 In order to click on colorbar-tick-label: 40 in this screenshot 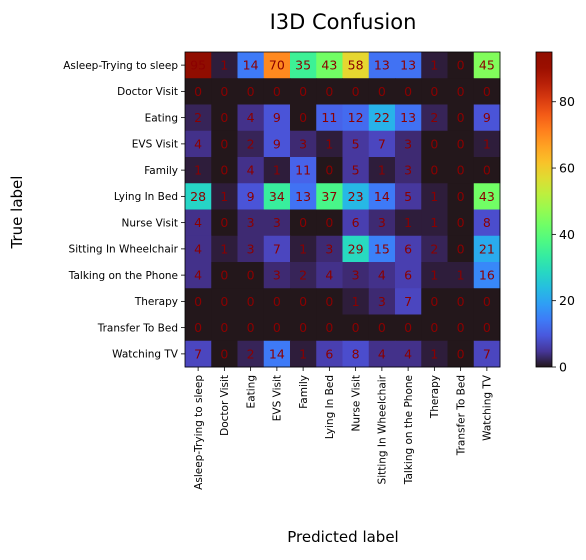, I will do `click(567, 234)`.